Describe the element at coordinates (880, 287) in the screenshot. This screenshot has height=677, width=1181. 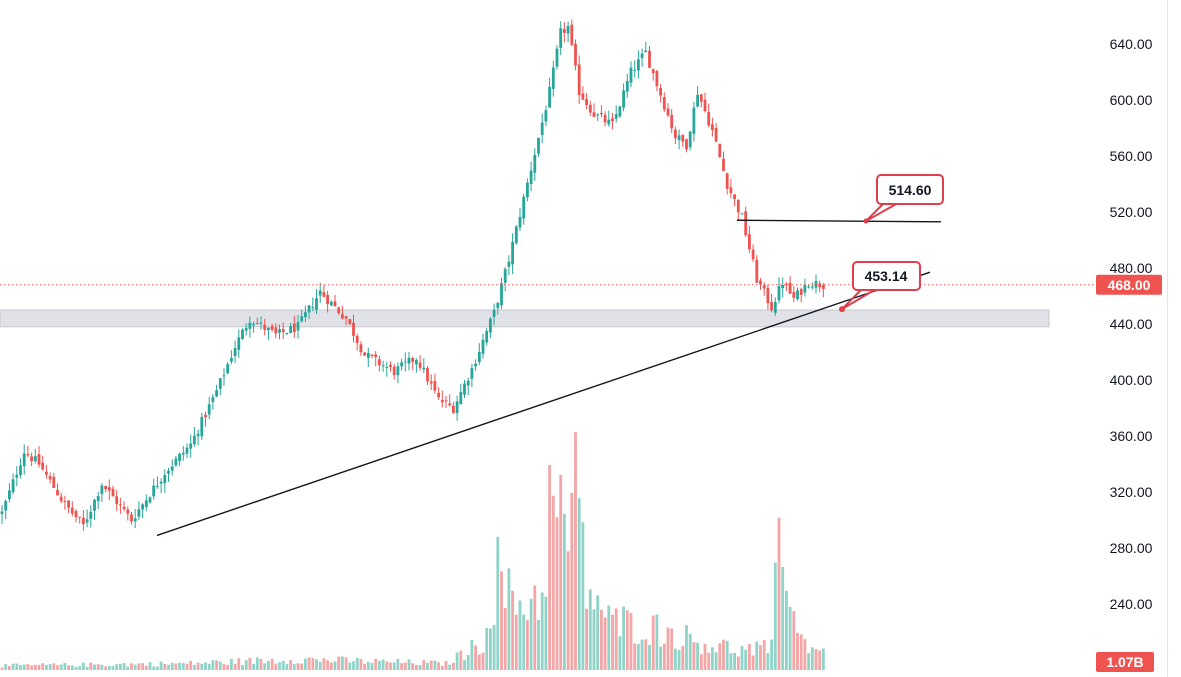
I see `callout-453: 453.14` at that location.